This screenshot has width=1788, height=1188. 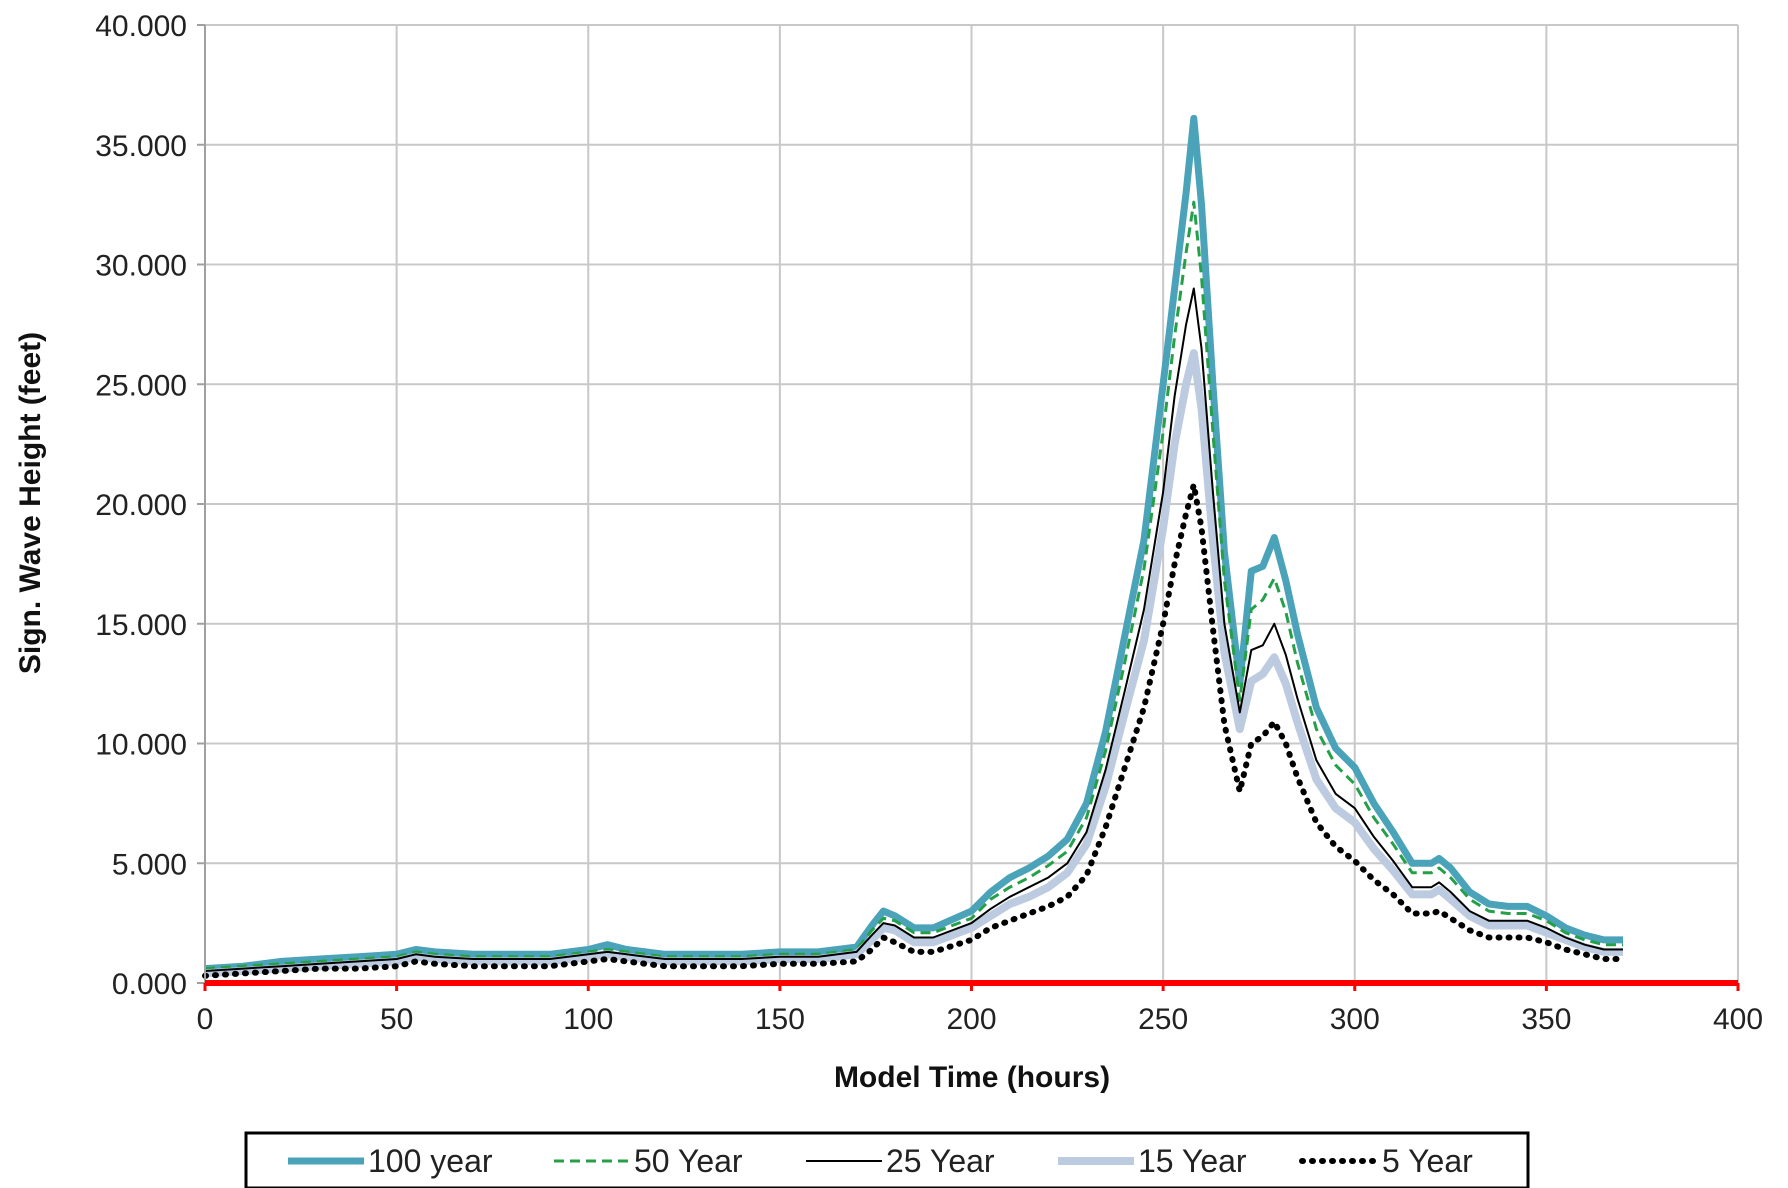 What do you see at coordinates (141, 26) in the screenshot?
I see `y-tick-label: 40.000` at bounding box center [141, 26].